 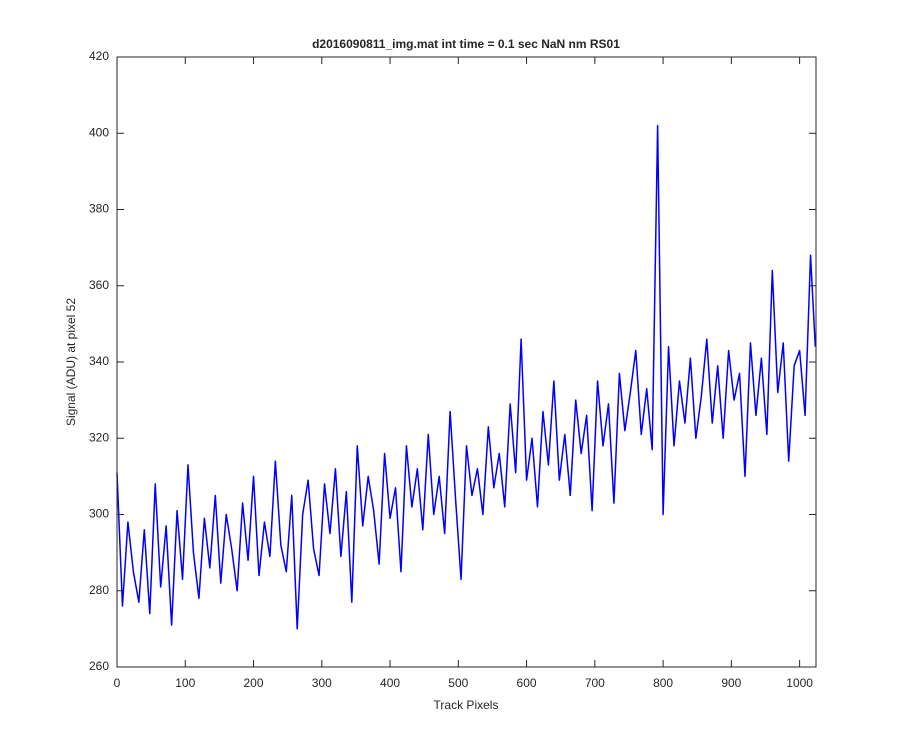 I want to click on y-tick-label: 340, so click(x=99, y=361).